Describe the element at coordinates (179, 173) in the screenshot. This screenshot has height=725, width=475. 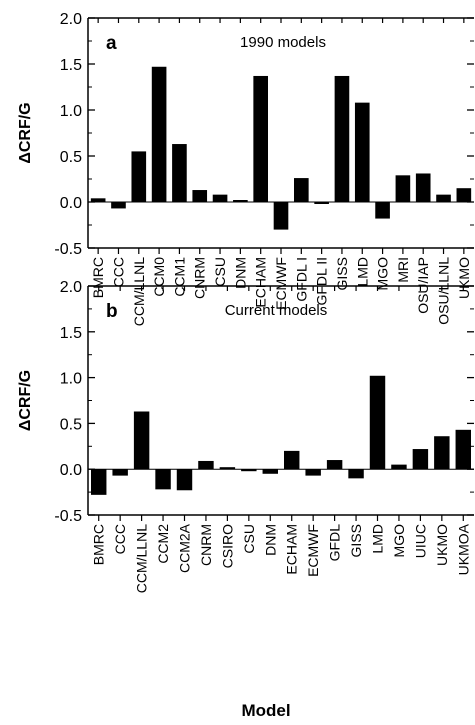
I see `bar-ccm1` at that location.